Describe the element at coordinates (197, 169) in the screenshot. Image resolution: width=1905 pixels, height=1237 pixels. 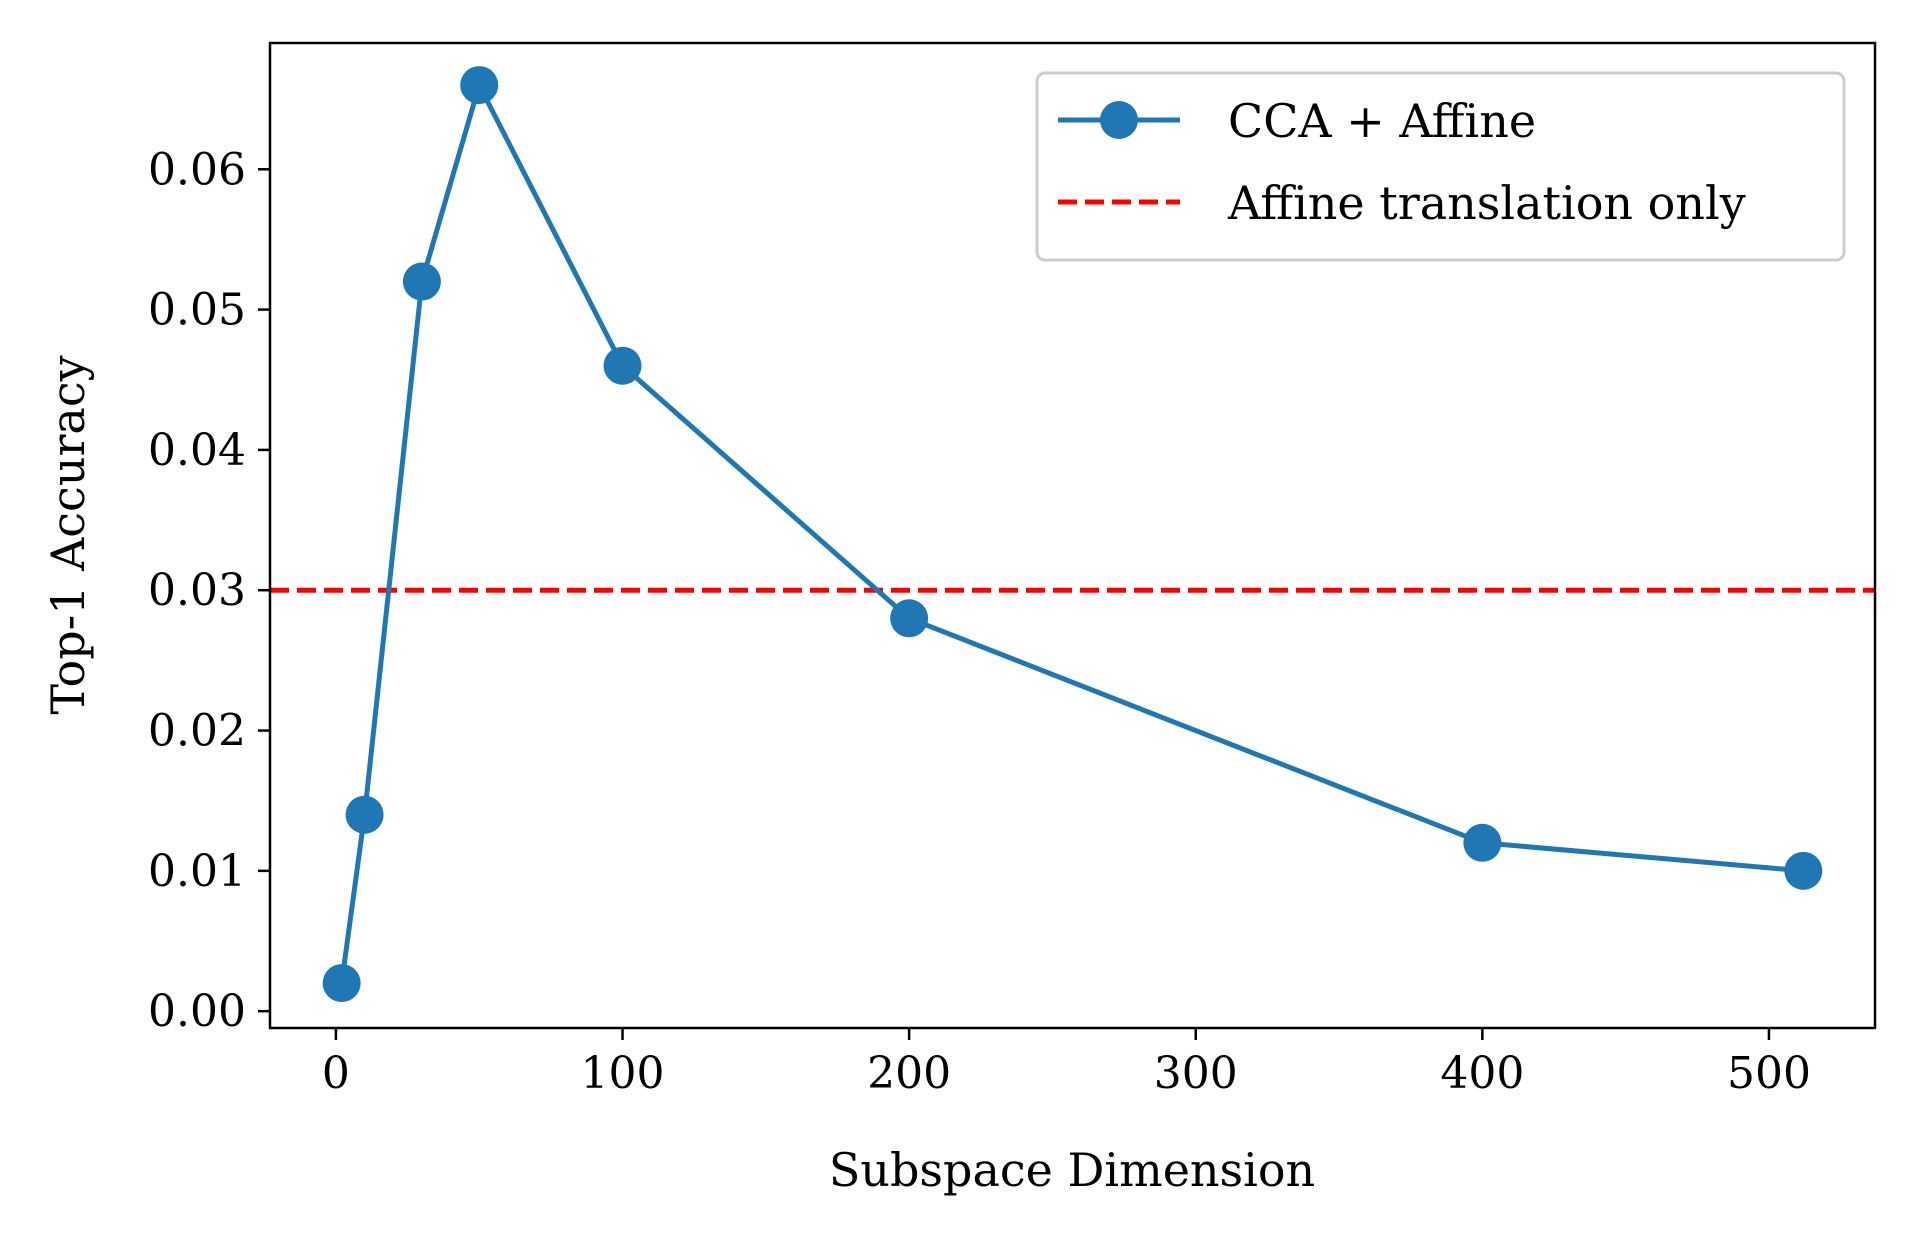
I see `y-tick-label: 0.06` at that location.